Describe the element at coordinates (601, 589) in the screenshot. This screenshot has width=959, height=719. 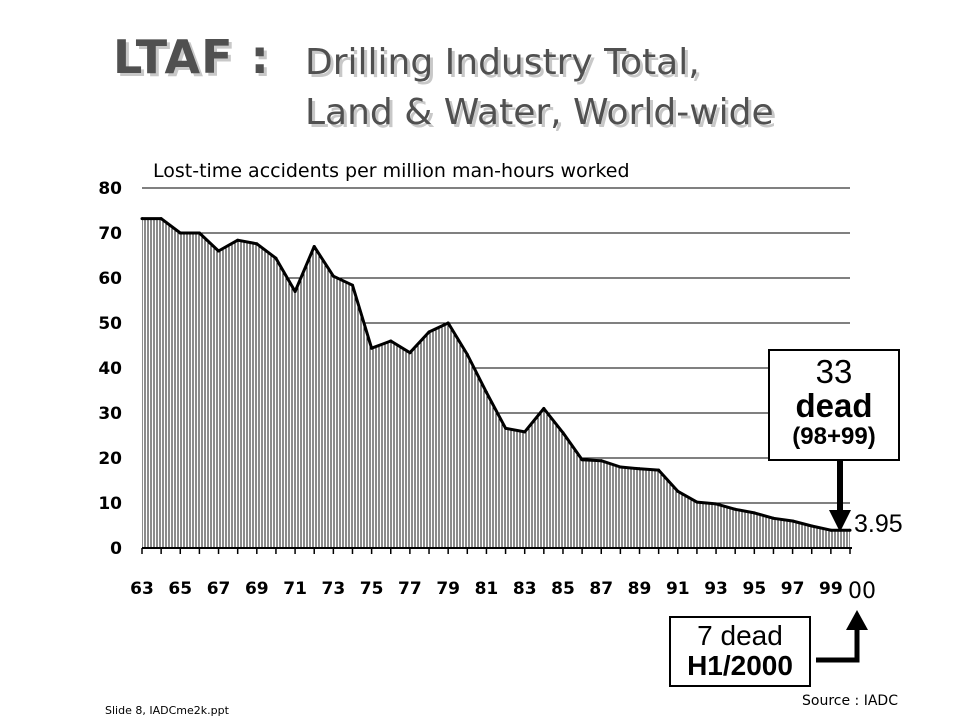
I see `x-tick-label-87: 87` at that location.